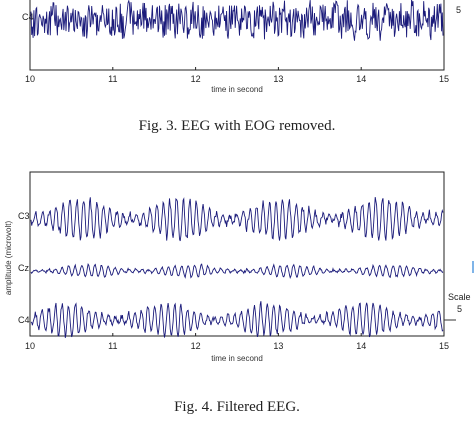 The height and width of the screenshot is (424, 474). Describe the element at coordinates (237, 271) in the screenshot. I see `series-line-cz` at that location.